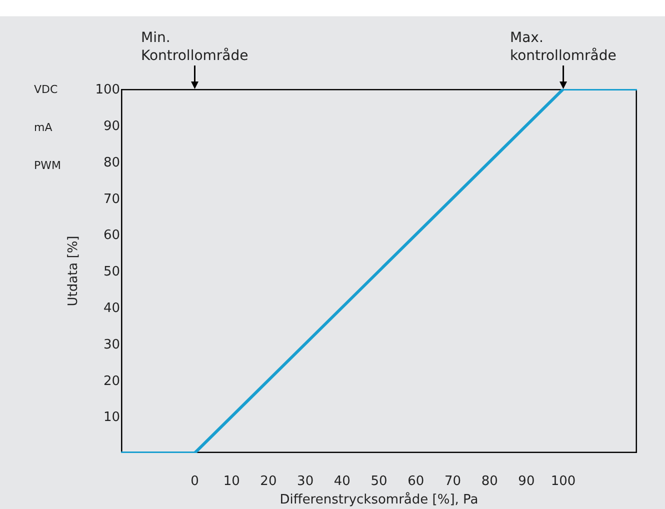 The image size is (665, 509). Describe the element at coordinates (111, 418) in the screenshot. I see `y-tick-label: 10` at that location.